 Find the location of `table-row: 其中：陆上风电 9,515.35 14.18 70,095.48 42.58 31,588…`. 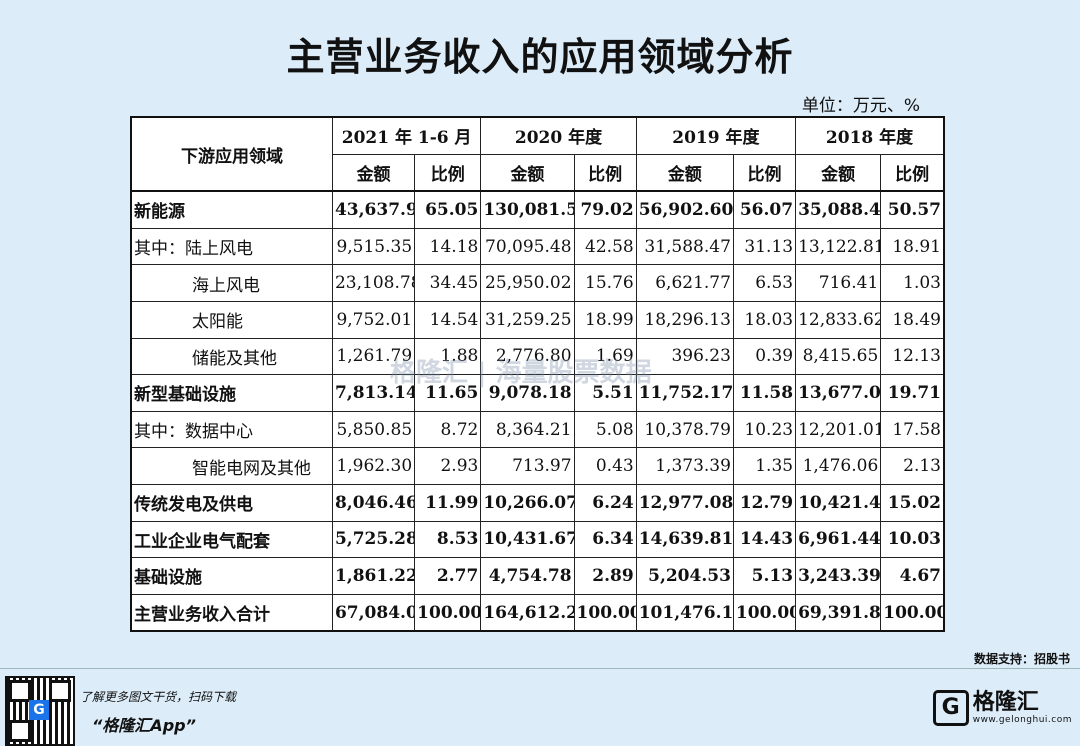

table-row: 其中：陆上风电 9,515.35 14.18 70,095.48 42.58 31,588… is located at coordinates (537, 246).